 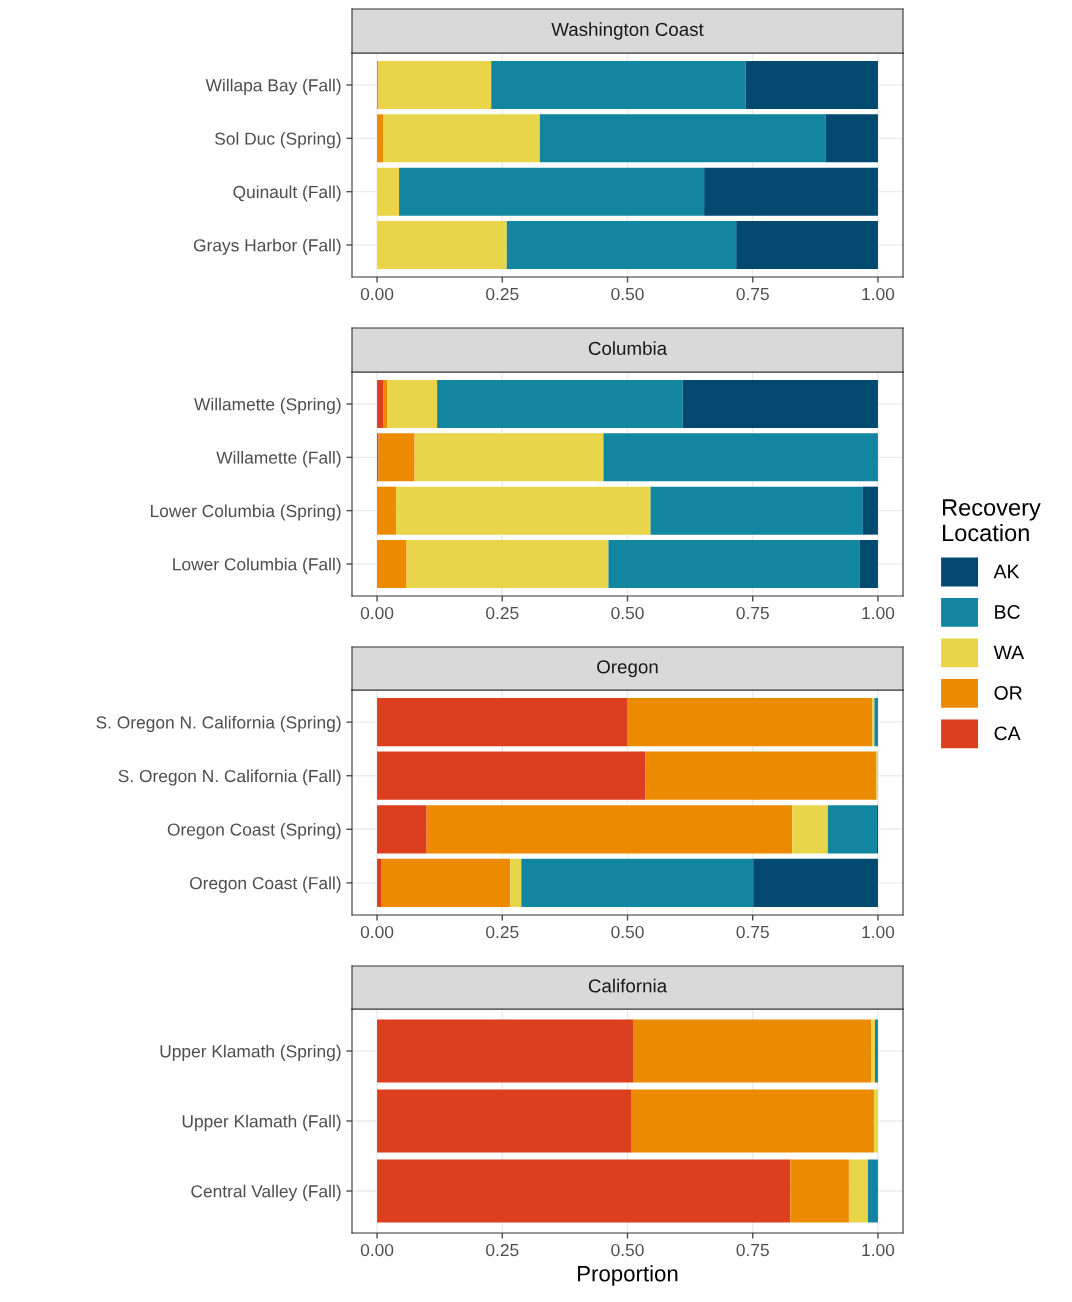 I want to click on legend-title: Recovery Location, so click(x=992, y=520).